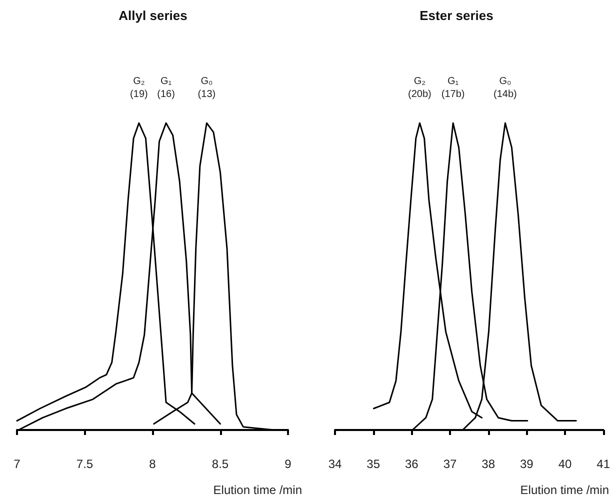 The image size is (613, 500). I want to click on x-tick-label: 38, so click(489, 464).